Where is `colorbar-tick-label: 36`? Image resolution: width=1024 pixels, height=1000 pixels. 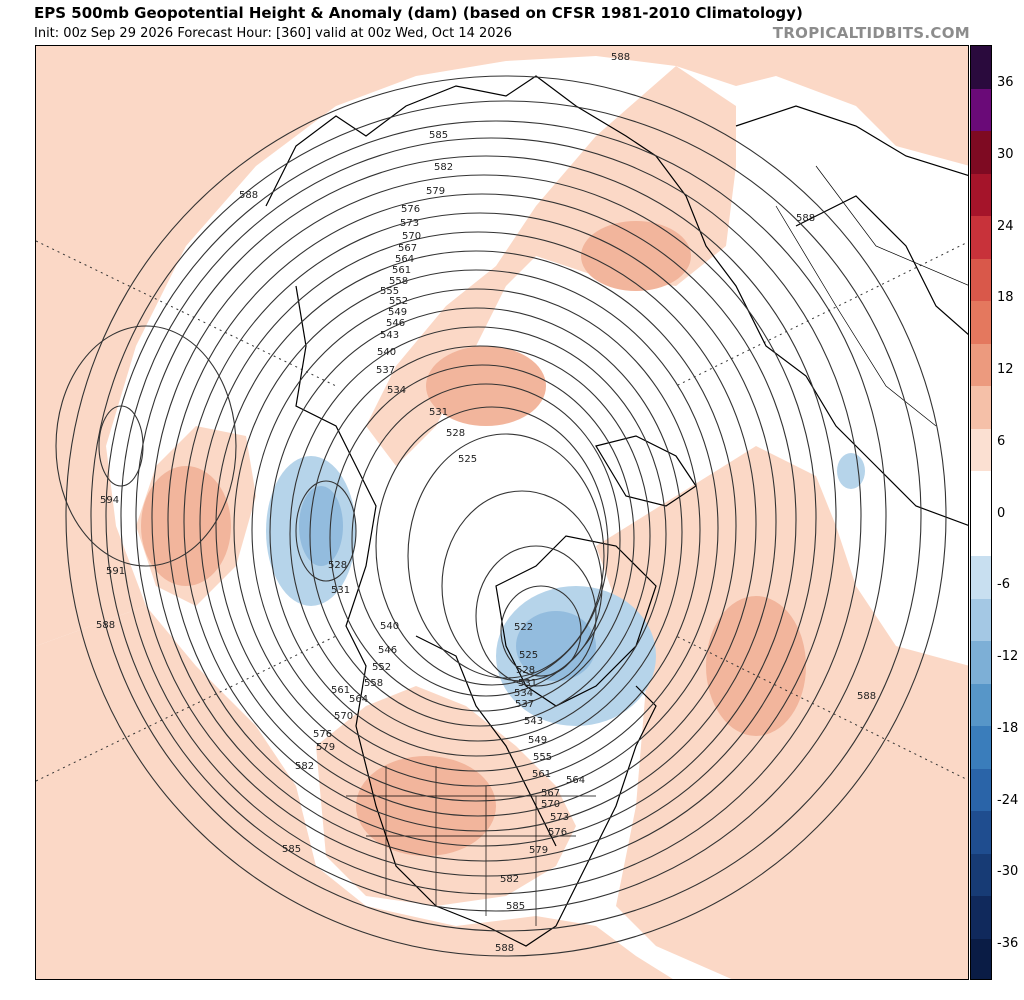 colorbar-tick-label: 36 is located at coordinates (1005, 82).